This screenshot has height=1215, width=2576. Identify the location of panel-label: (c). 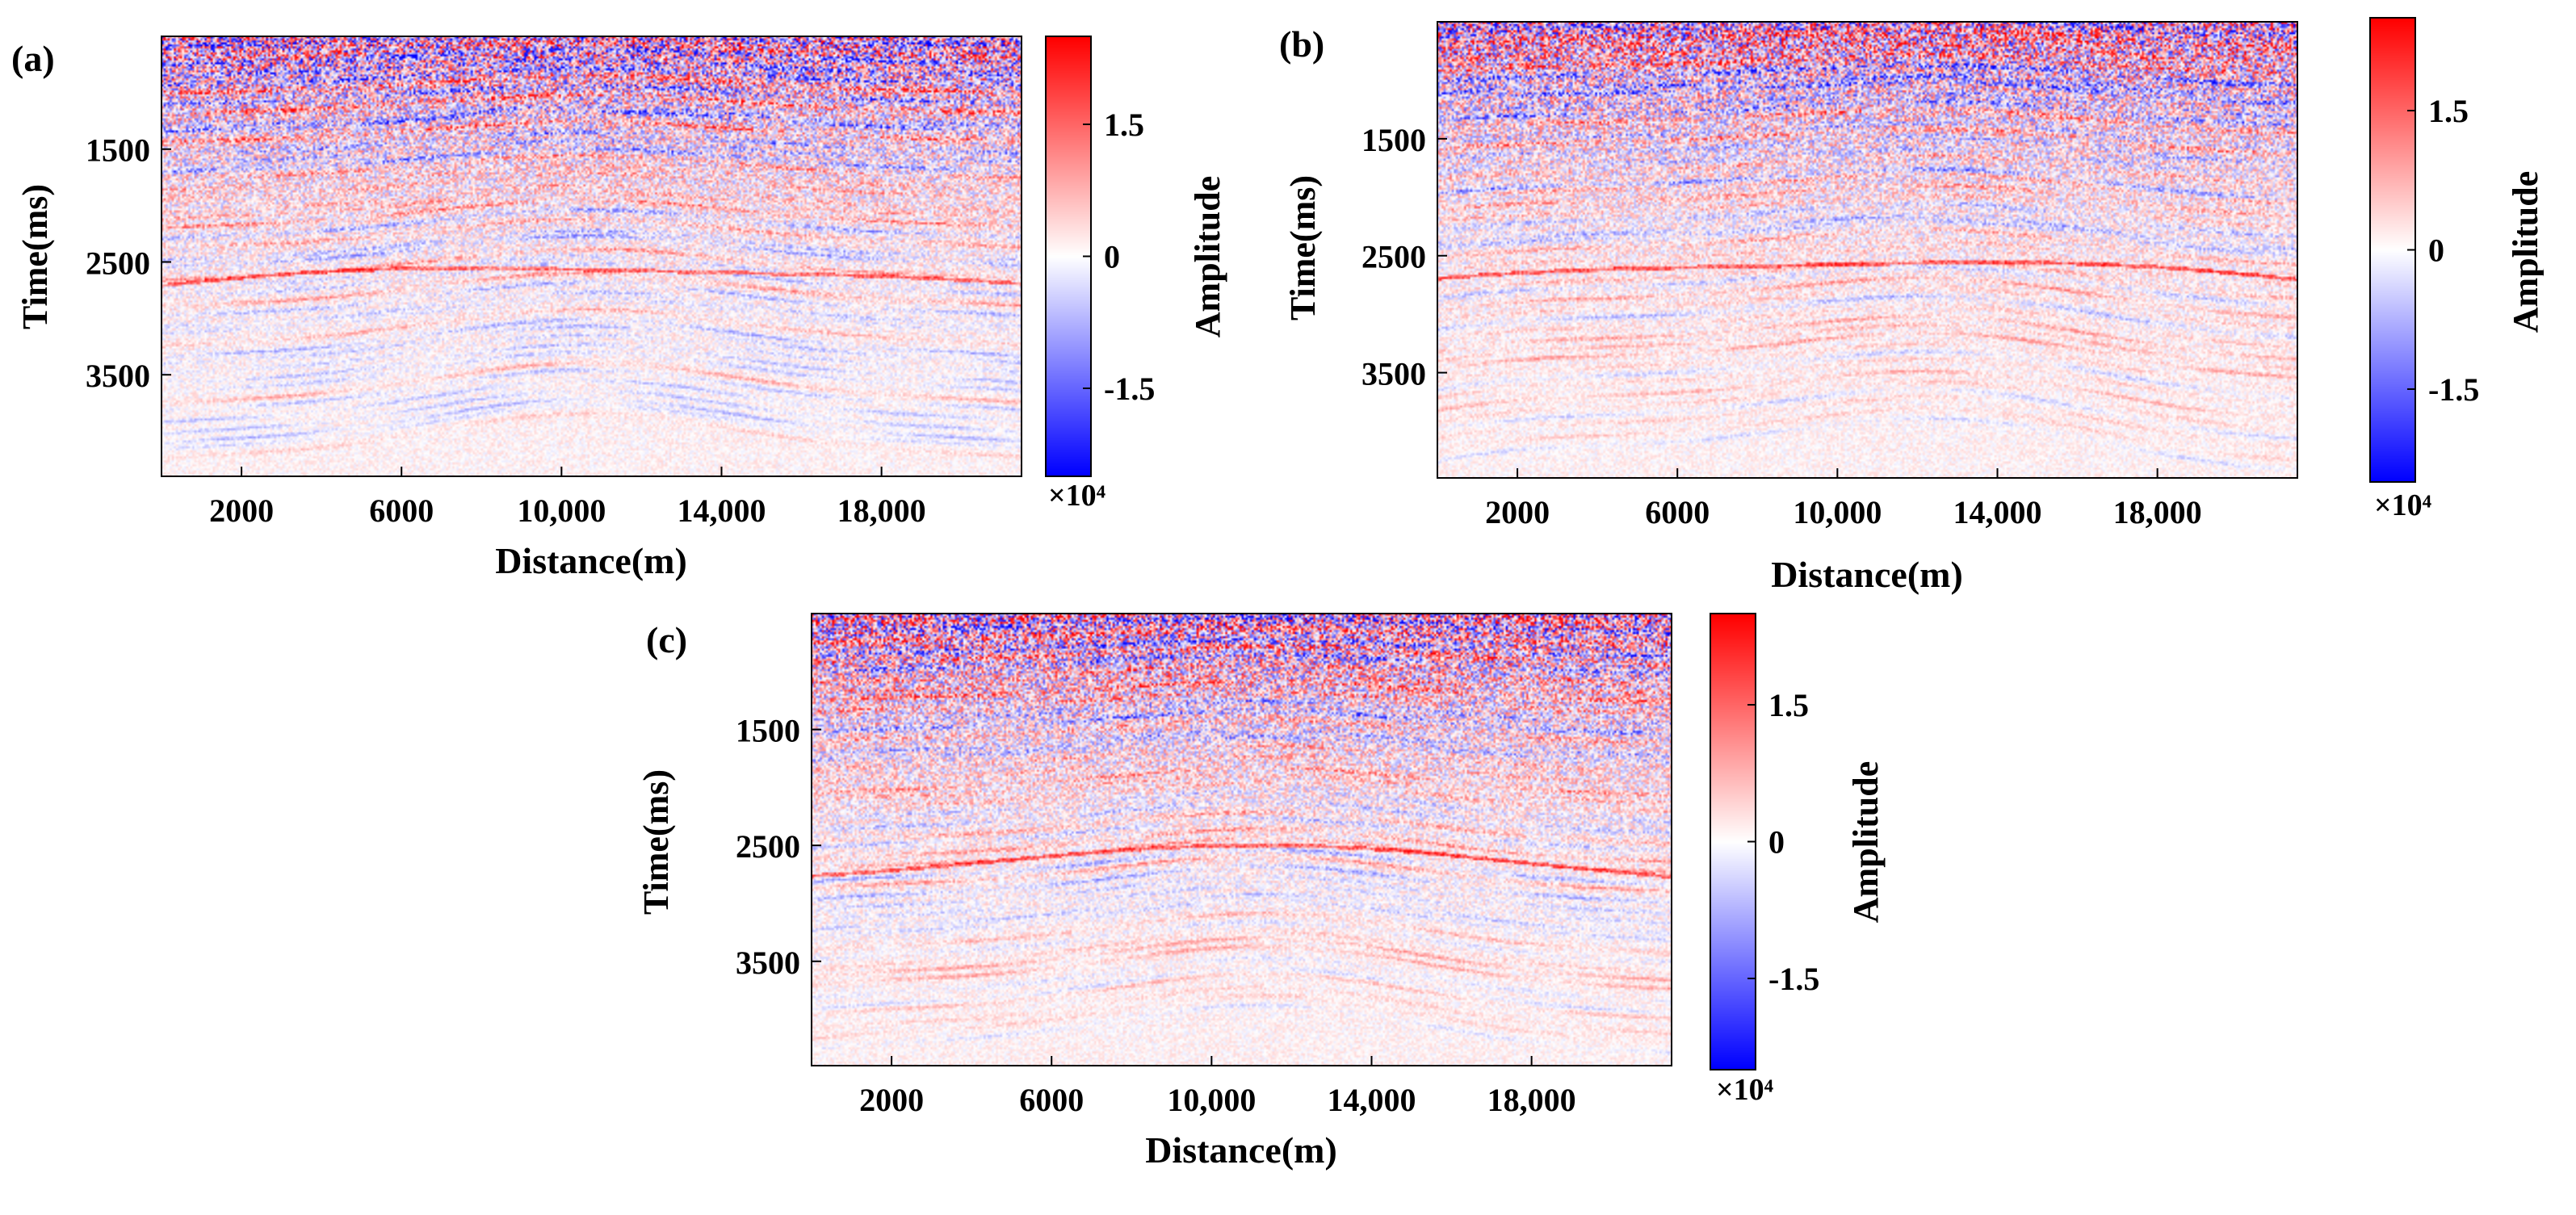
(666, 639).